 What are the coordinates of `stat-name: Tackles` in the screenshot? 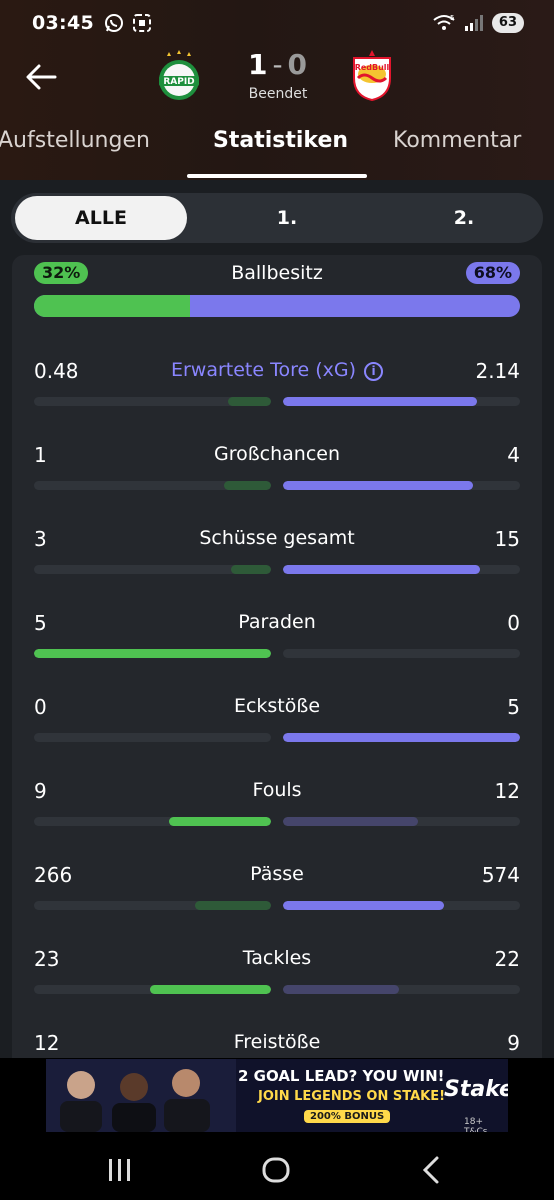 It's located at (277, 958).